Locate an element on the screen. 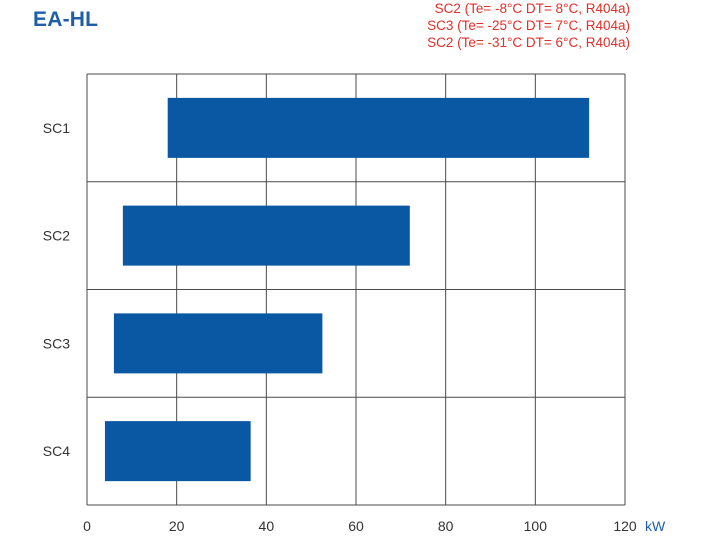 The image size is (709, 545). chart-title: EA-HL is located at coordinates (66, 19).